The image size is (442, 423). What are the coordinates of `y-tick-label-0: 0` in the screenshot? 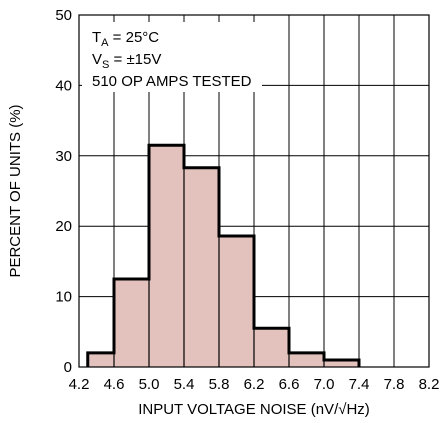 It's located at (68, 367).